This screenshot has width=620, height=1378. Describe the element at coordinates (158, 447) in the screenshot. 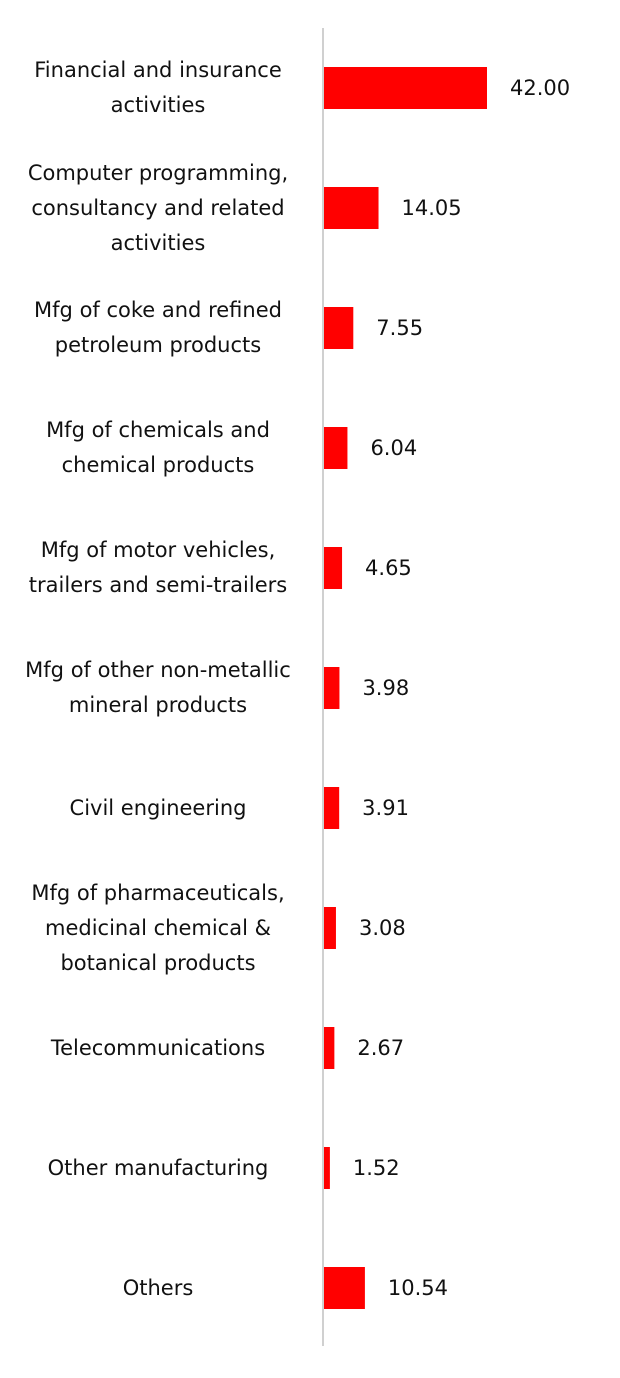

I see `category-label: Mfg of chemicals and chemical products` at that location.